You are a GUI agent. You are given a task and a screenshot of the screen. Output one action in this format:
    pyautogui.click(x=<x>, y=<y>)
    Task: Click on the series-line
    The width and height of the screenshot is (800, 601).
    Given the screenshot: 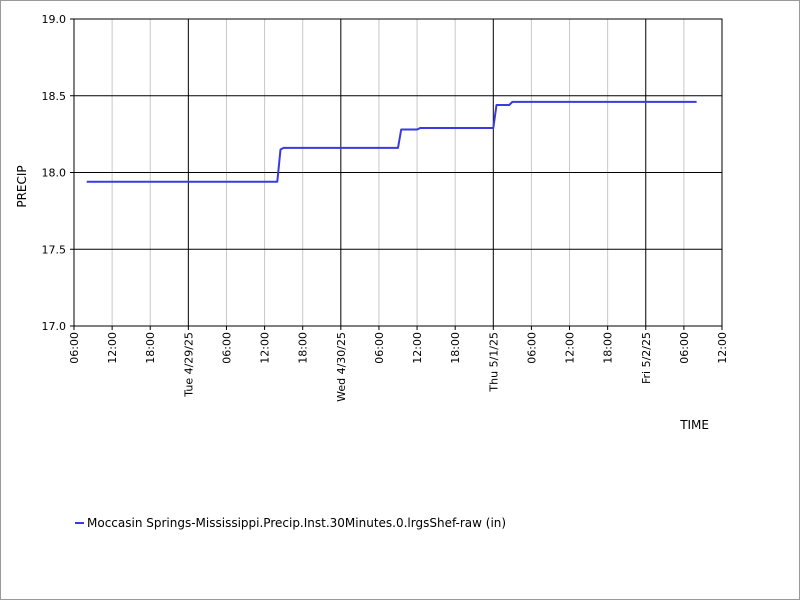 What is the action you would take?
    pyautogui.click(x=391, y=141)
    